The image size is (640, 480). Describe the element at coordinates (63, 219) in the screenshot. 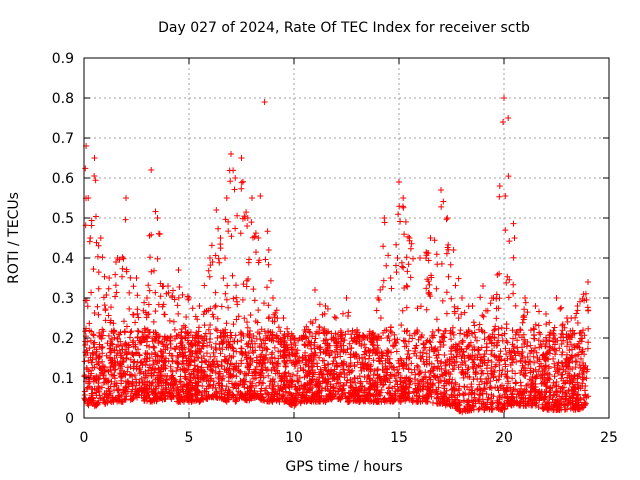

I see `y-tick-label: 0.5` at that location.